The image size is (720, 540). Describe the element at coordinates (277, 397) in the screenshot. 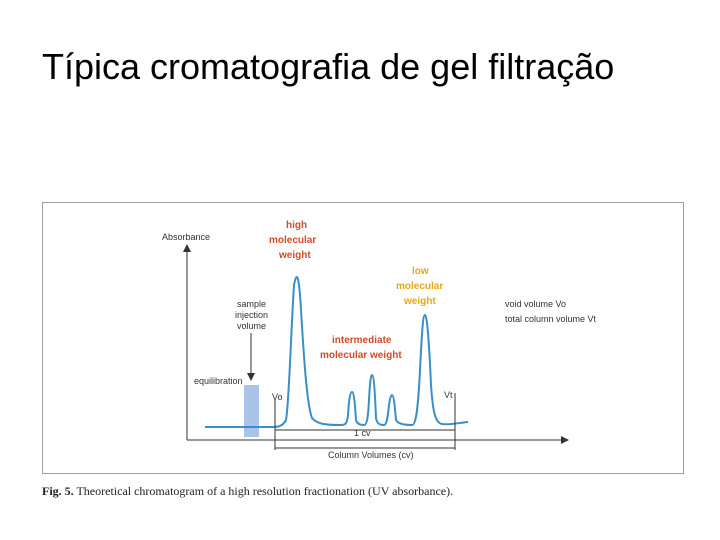

I see `vo-marker-label: Vo` at that location.